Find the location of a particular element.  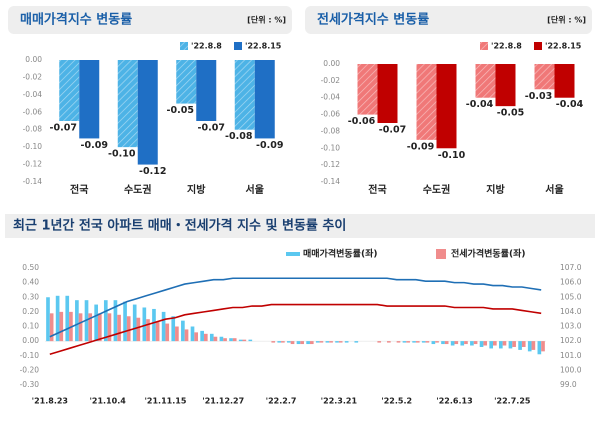

y2-tick-label: 101.0 is located at coordinates (571, 355).